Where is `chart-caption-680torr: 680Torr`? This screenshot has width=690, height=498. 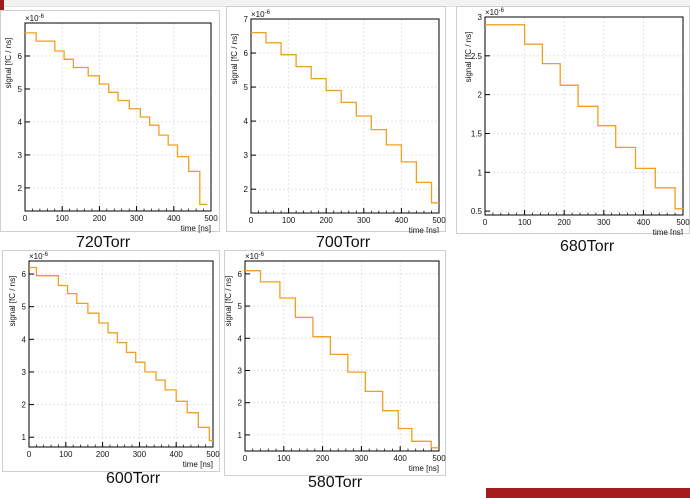
chart-caption-680torr: 680Torr is located at coordinates (587, 246).